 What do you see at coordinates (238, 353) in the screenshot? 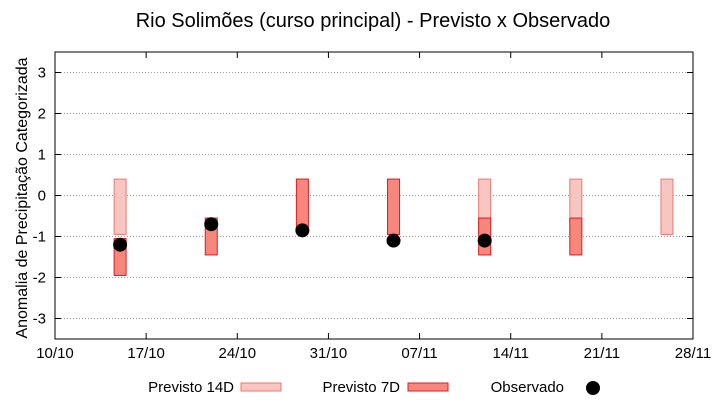
I see `x-tick-label: 24/10` at bounding box center [238, 353].